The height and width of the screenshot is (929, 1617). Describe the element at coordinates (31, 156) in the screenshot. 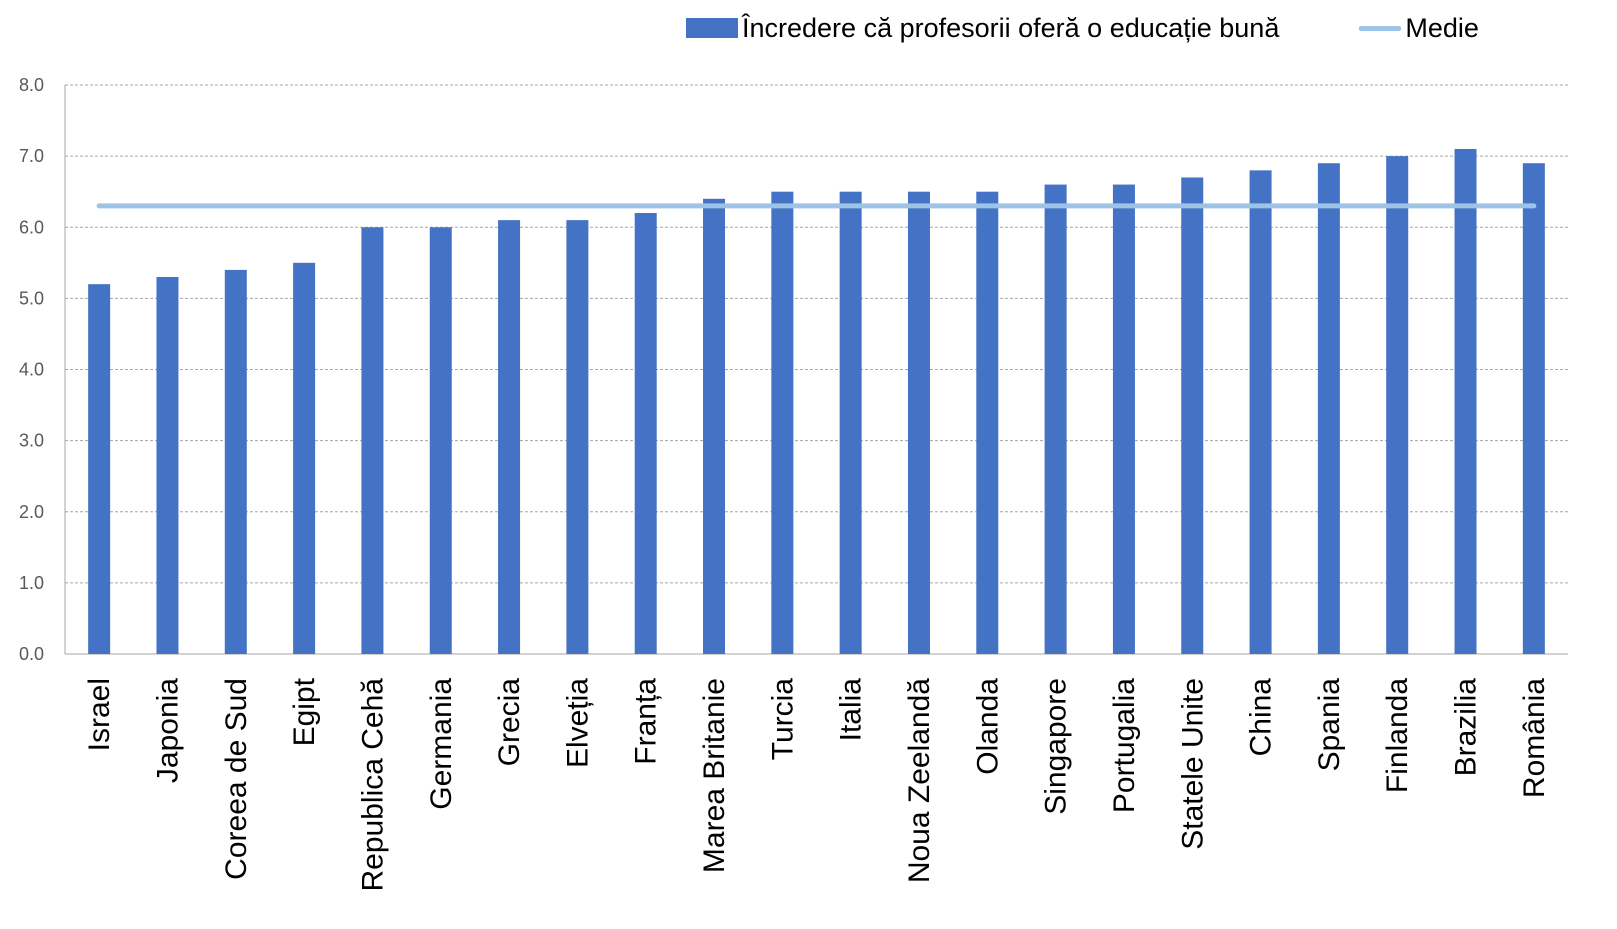

I see `y-tick-label: 7.0` at that location.